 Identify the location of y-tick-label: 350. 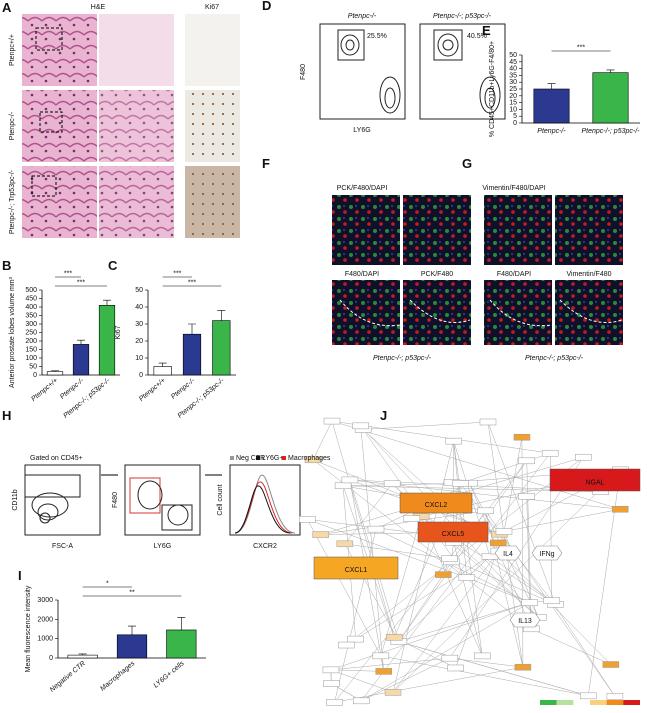
(31, 316).